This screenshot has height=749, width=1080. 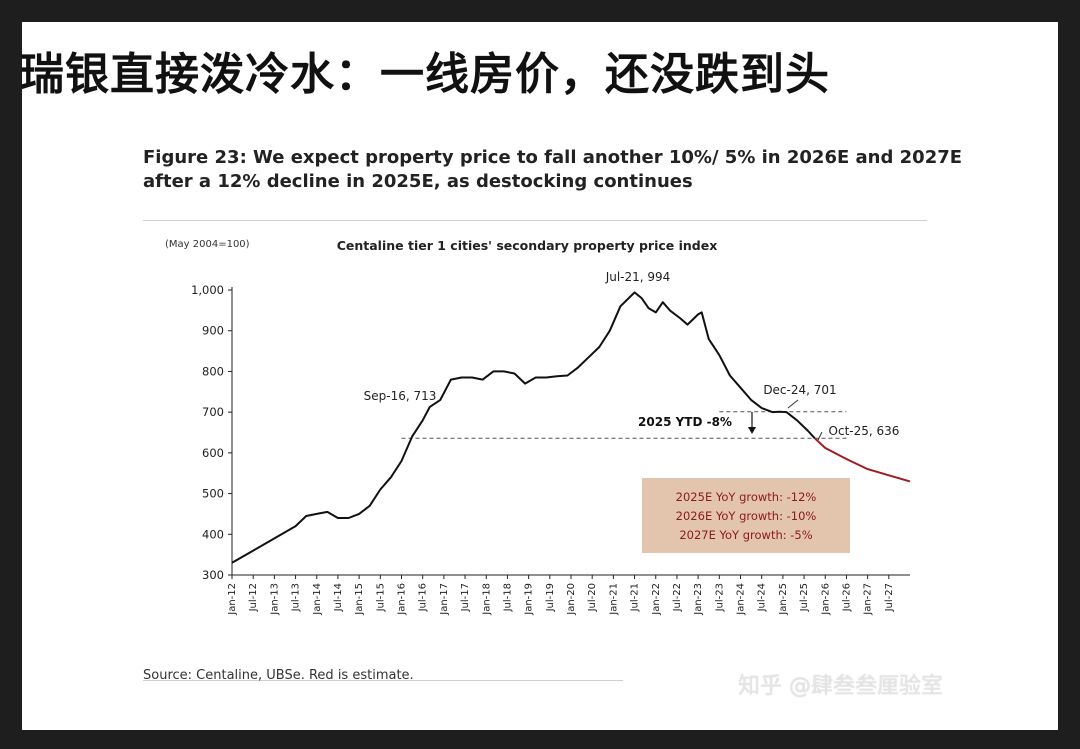 I want to click on x-tick-label: Jul-15, so click(x=380, y=597).